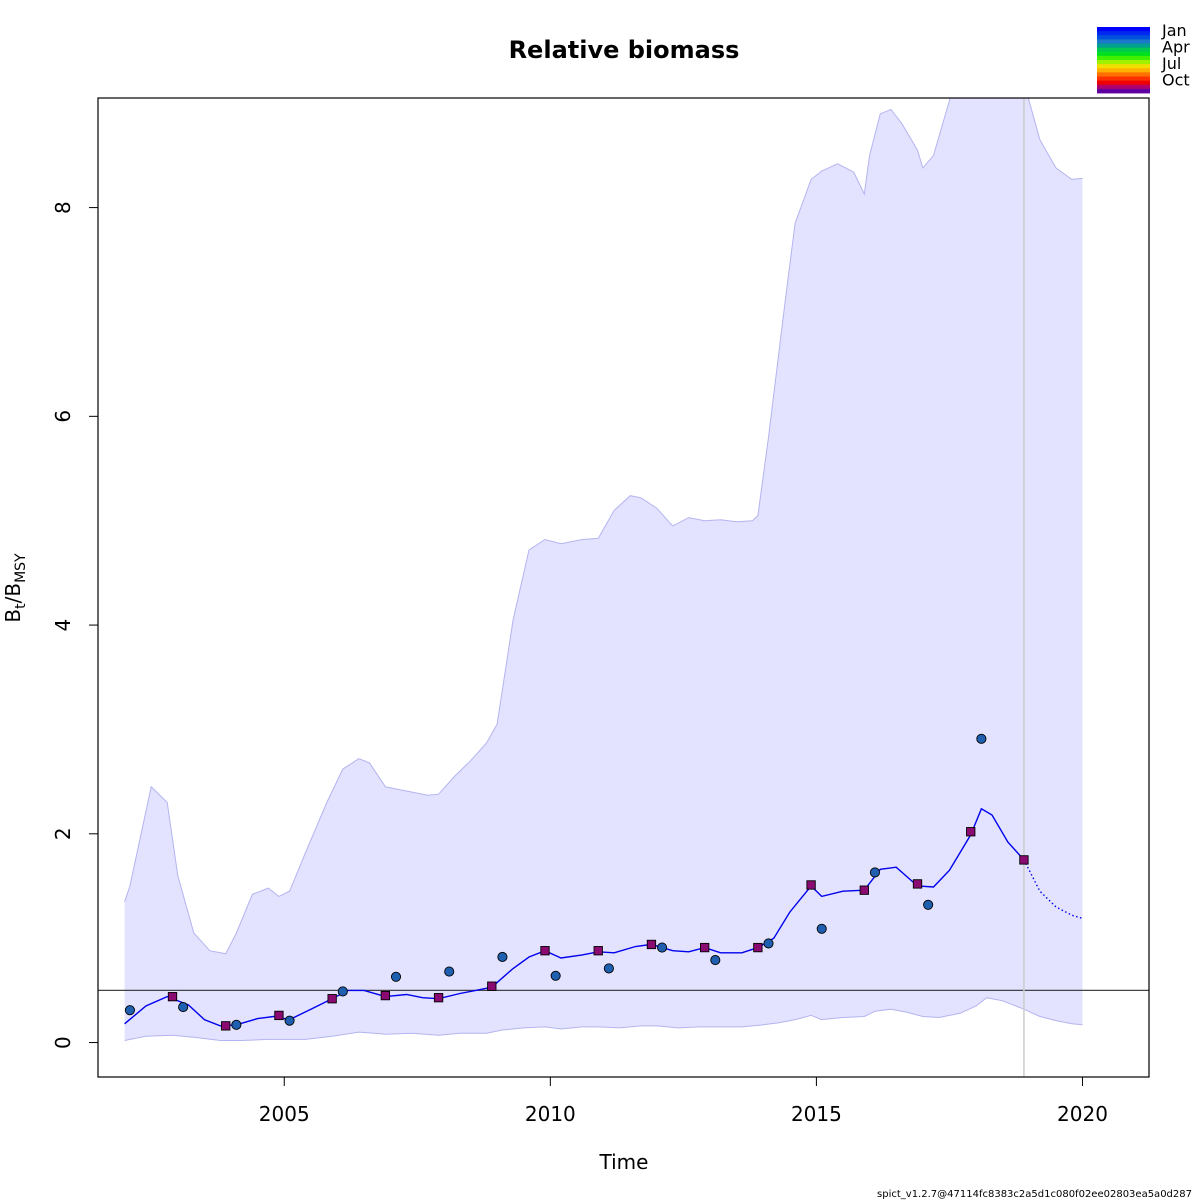  Describe the element at coordinates (21, 606) in the screenshot. I see `y-label-sub1: t` at that location.